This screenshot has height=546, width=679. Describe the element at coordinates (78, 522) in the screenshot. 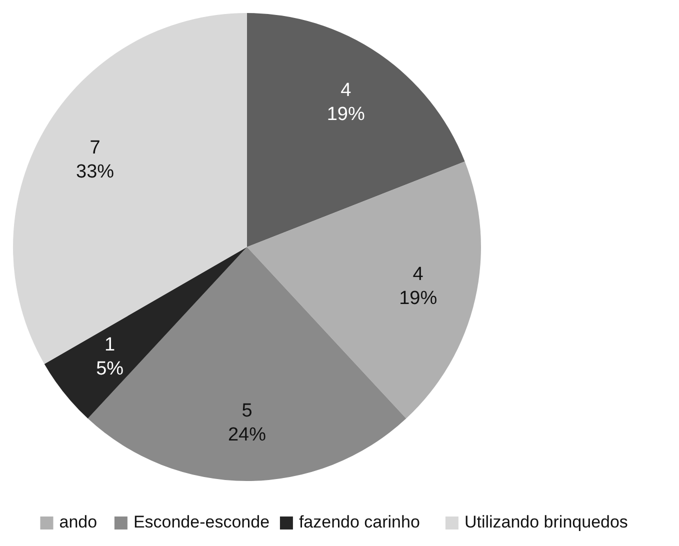

I see `legend-label: ando` at that location.